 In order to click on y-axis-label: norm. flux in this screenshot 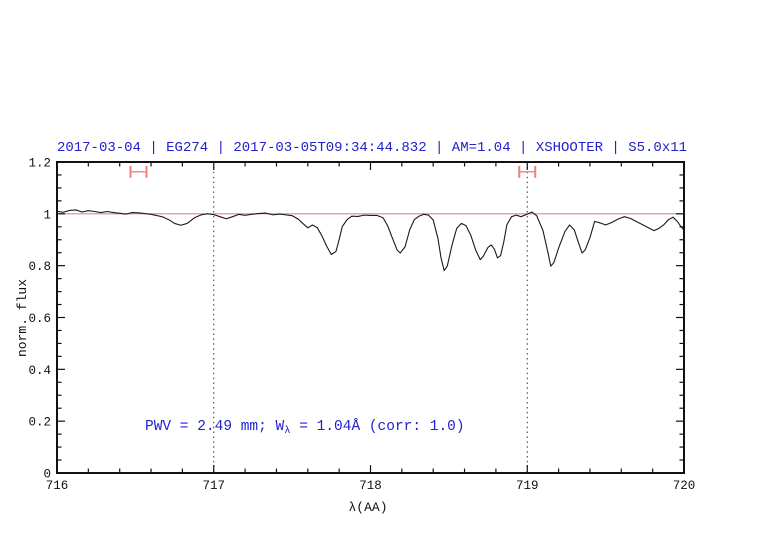, I will do `click(22, 318)`.